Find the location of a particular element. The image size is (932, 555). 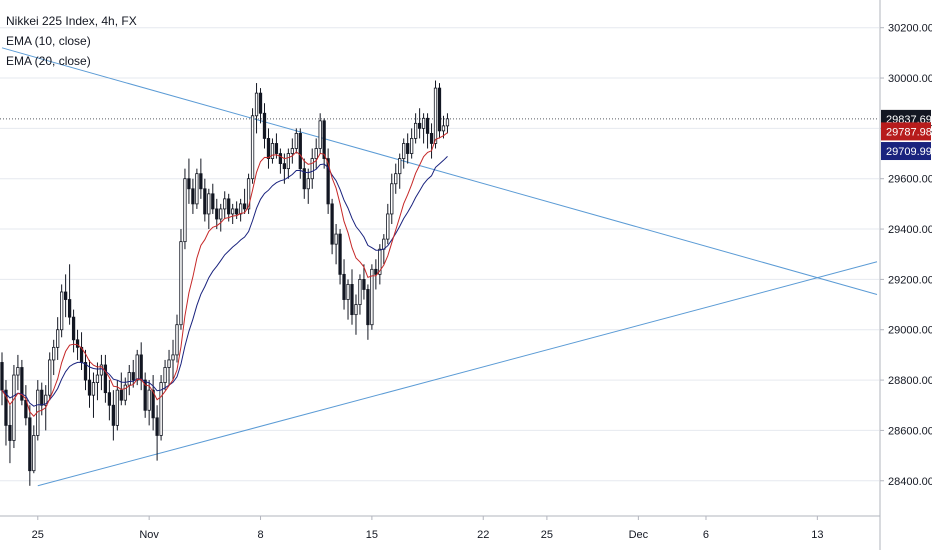

y-tick-label: 28400.00 is located at coordinates (910, 482).